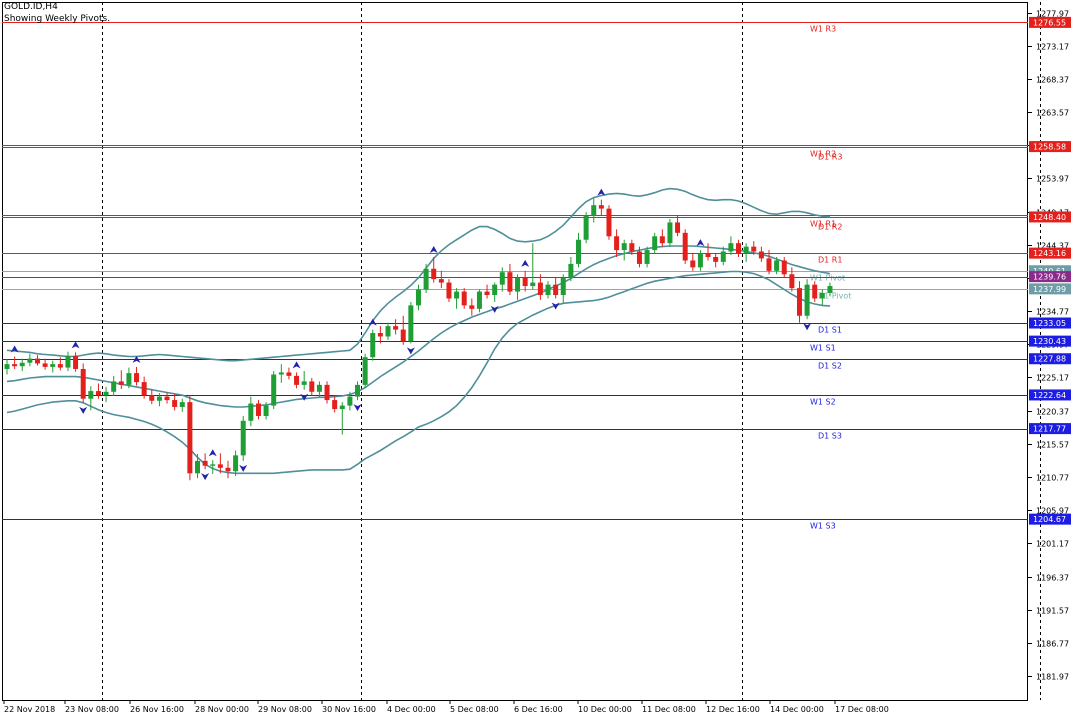 The height and width of the screenshot is (724, 1080). What do you see at coordinates (57, 19) in the screenshot?
I see `chart-subtitle: Showing Weekly Pivots.` at bounding box center [57, 19].